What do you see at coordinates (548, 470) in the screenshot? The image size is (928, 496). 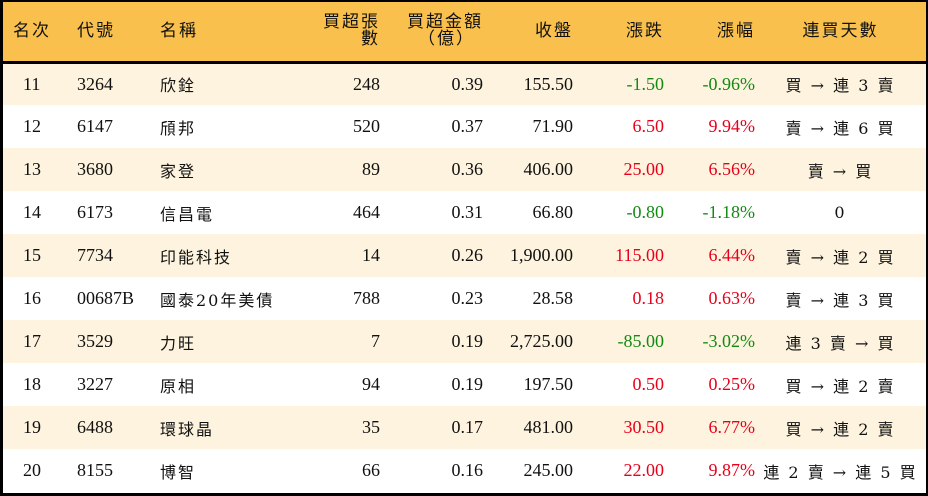 I see `close-cell: 245.00` at bounding box center [548, 470].